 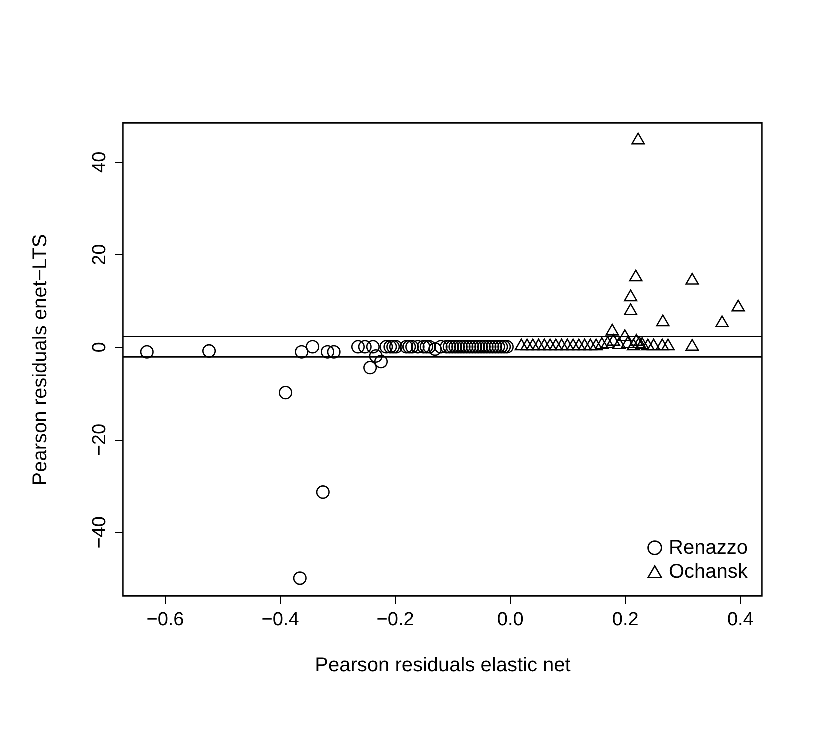 I want to click on x-tick-label: −0.2, so click(x=395, y=620).